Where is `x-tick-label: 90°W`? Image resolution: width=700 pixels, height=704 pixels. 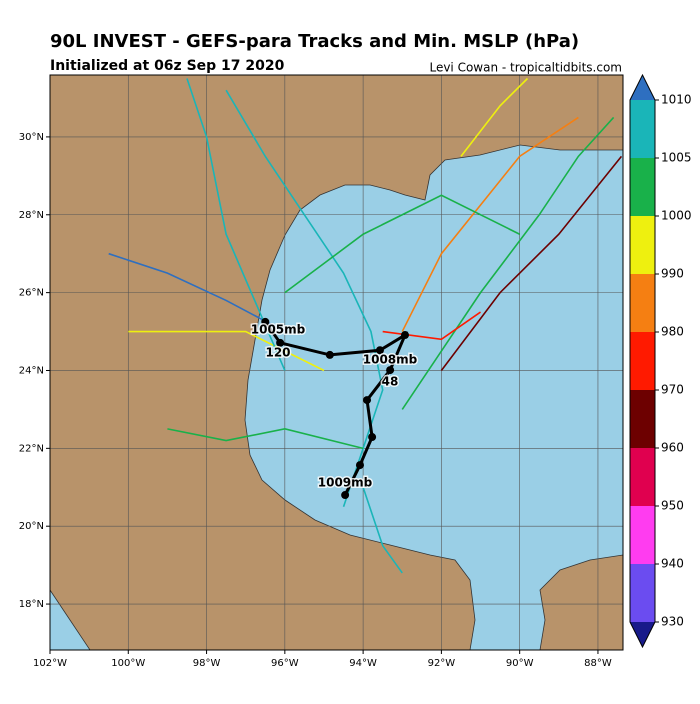 x-tick-label: 90°W is located at coordinates (520, 663).